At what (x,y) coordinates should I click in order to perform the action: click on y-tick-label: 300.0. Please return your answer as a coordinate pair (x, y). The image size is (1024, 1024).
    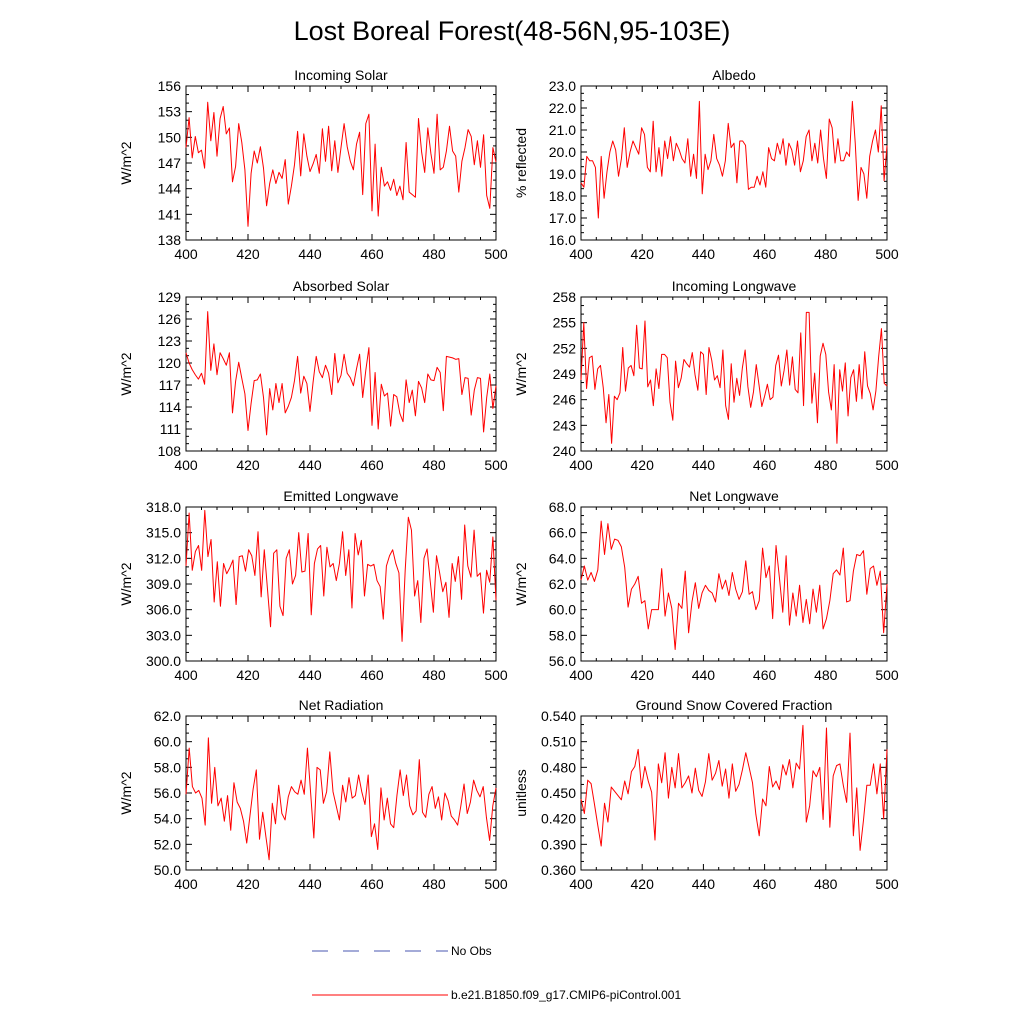
    Looking at the image, I should click on (163, 661).